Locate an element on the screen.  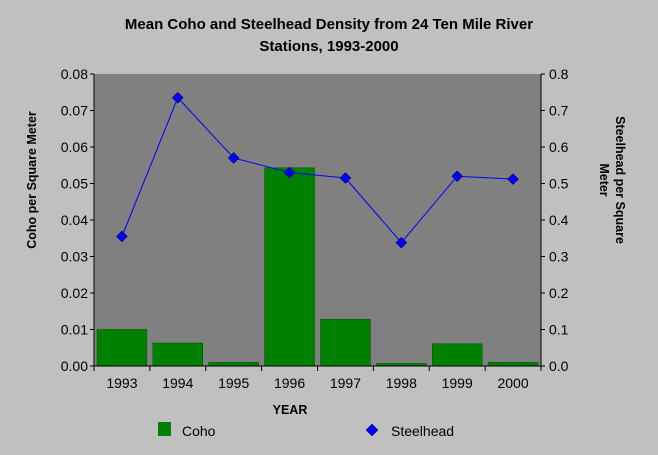
coho-bar-1996 is located at coordinates (289, 267).